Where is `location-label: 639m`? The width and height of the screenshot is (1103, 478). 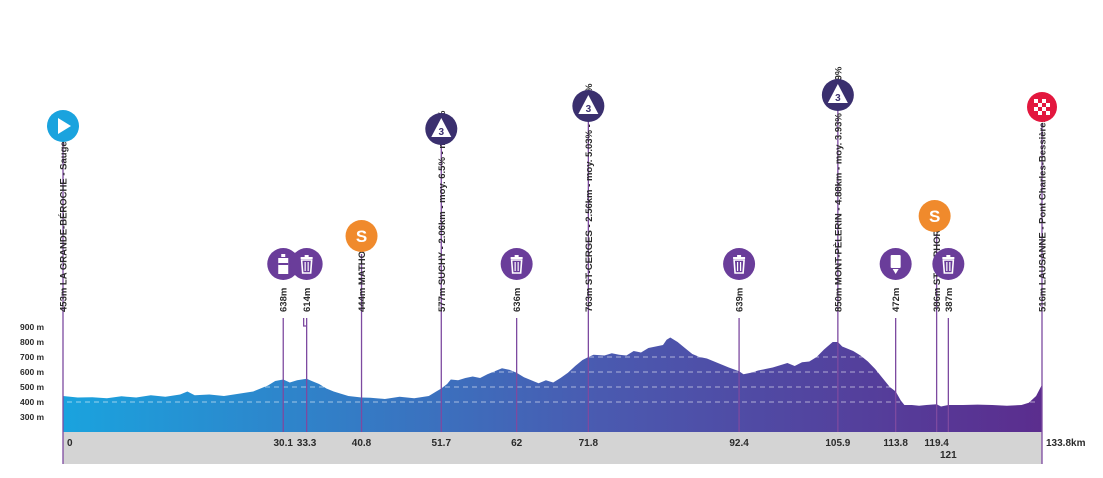
location-label: 639m is located at coordinates (740, 300).